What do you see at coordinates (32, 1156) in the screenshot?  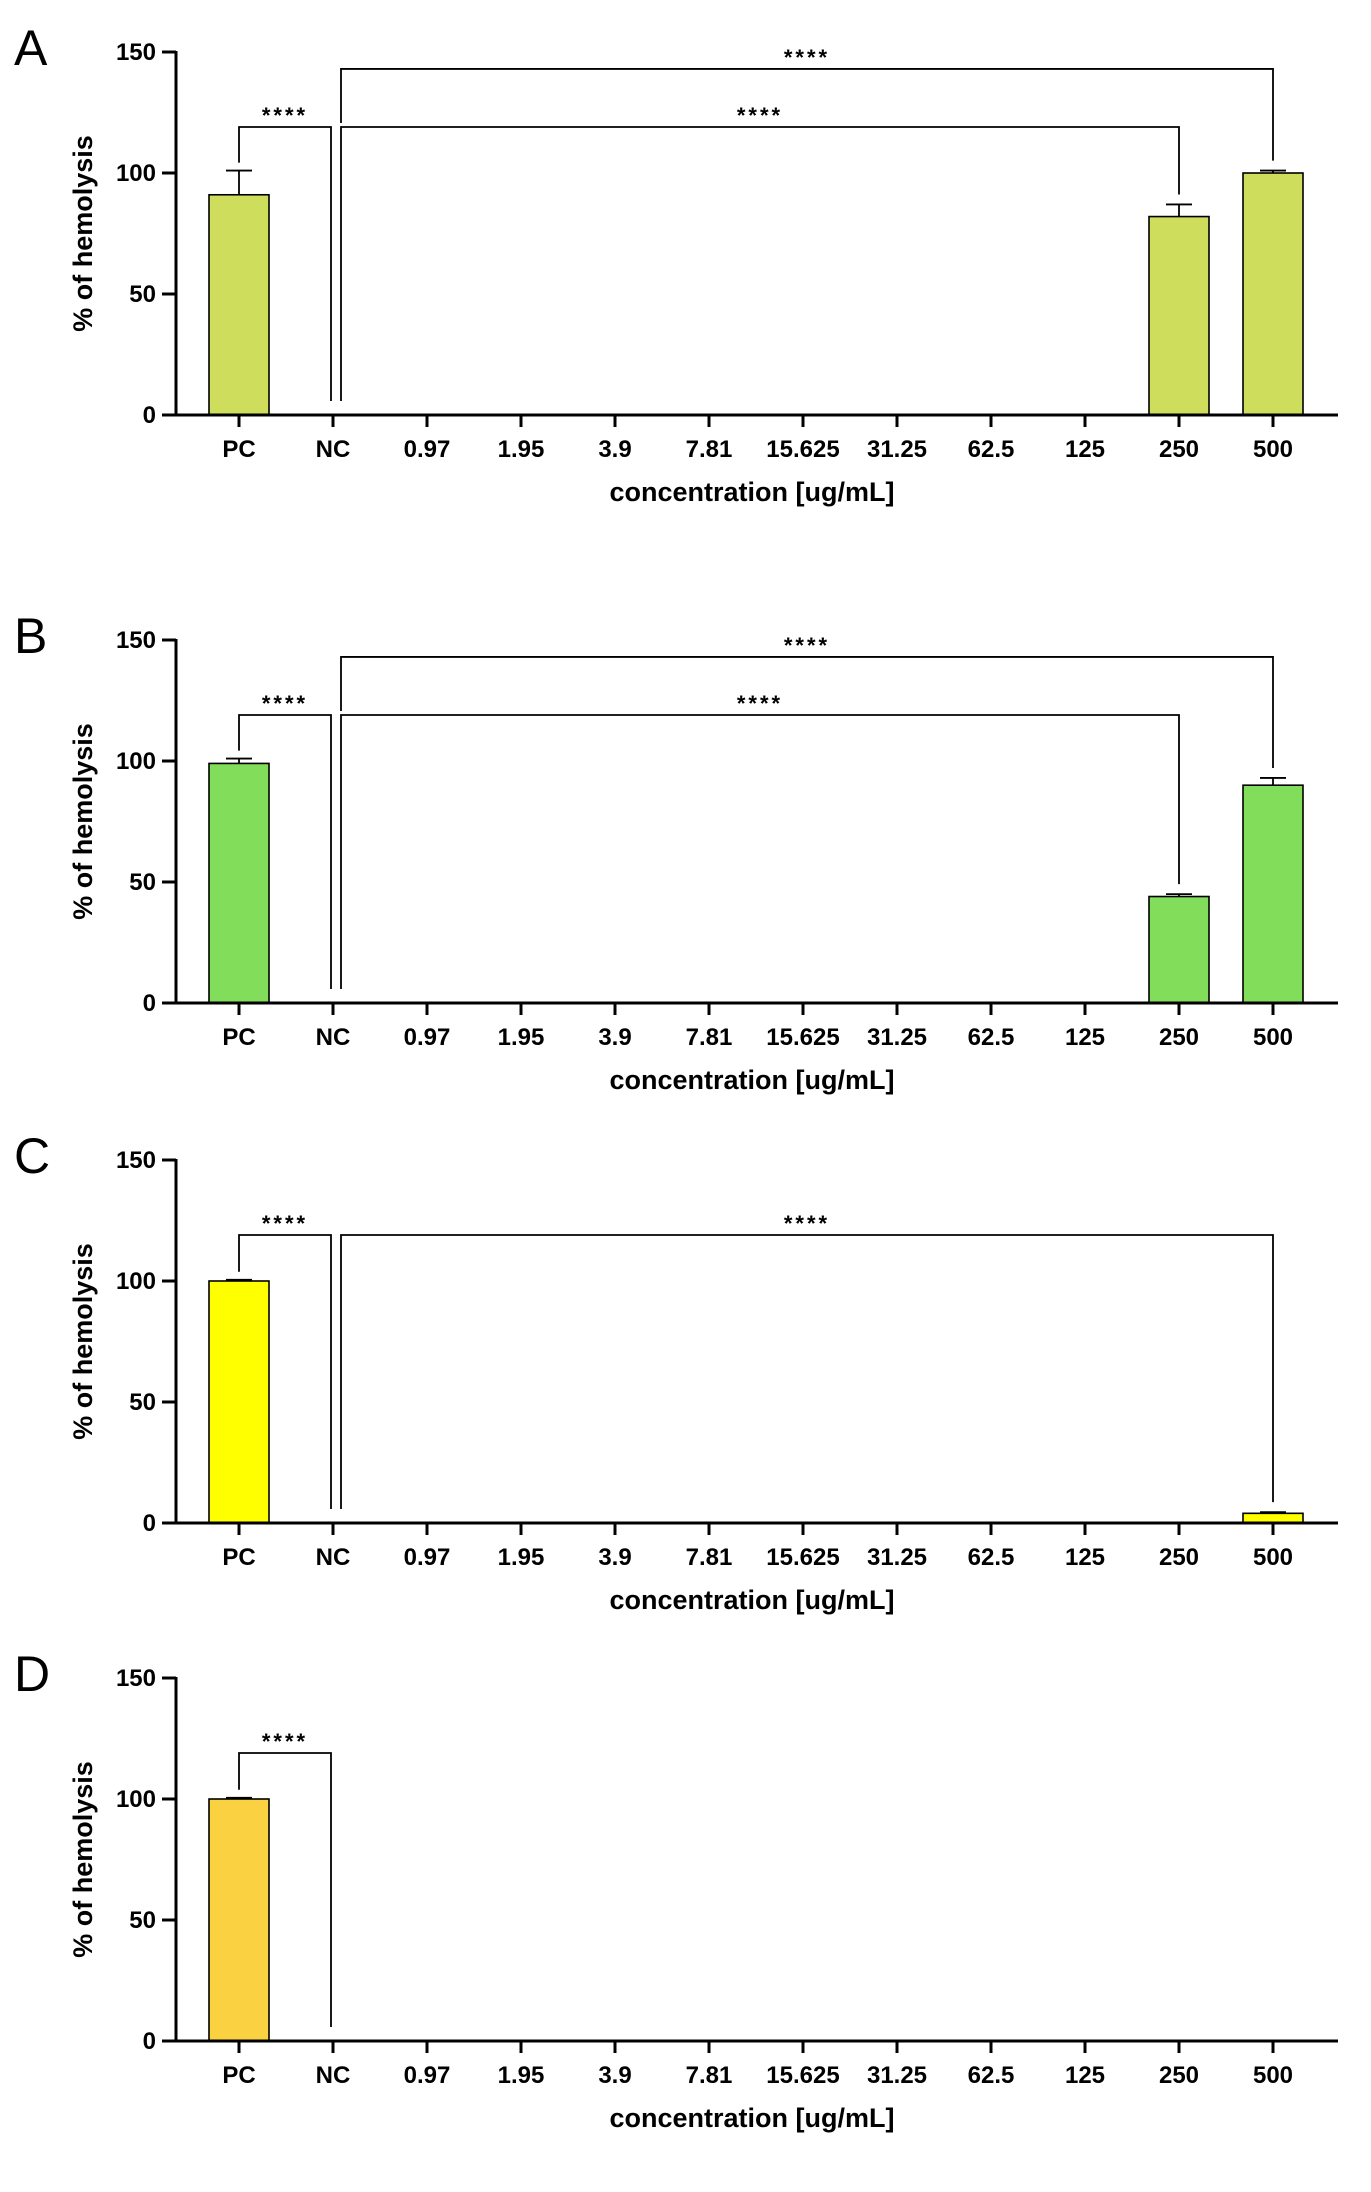 I see `panel-label: C` at bounding box center [32, 1156].